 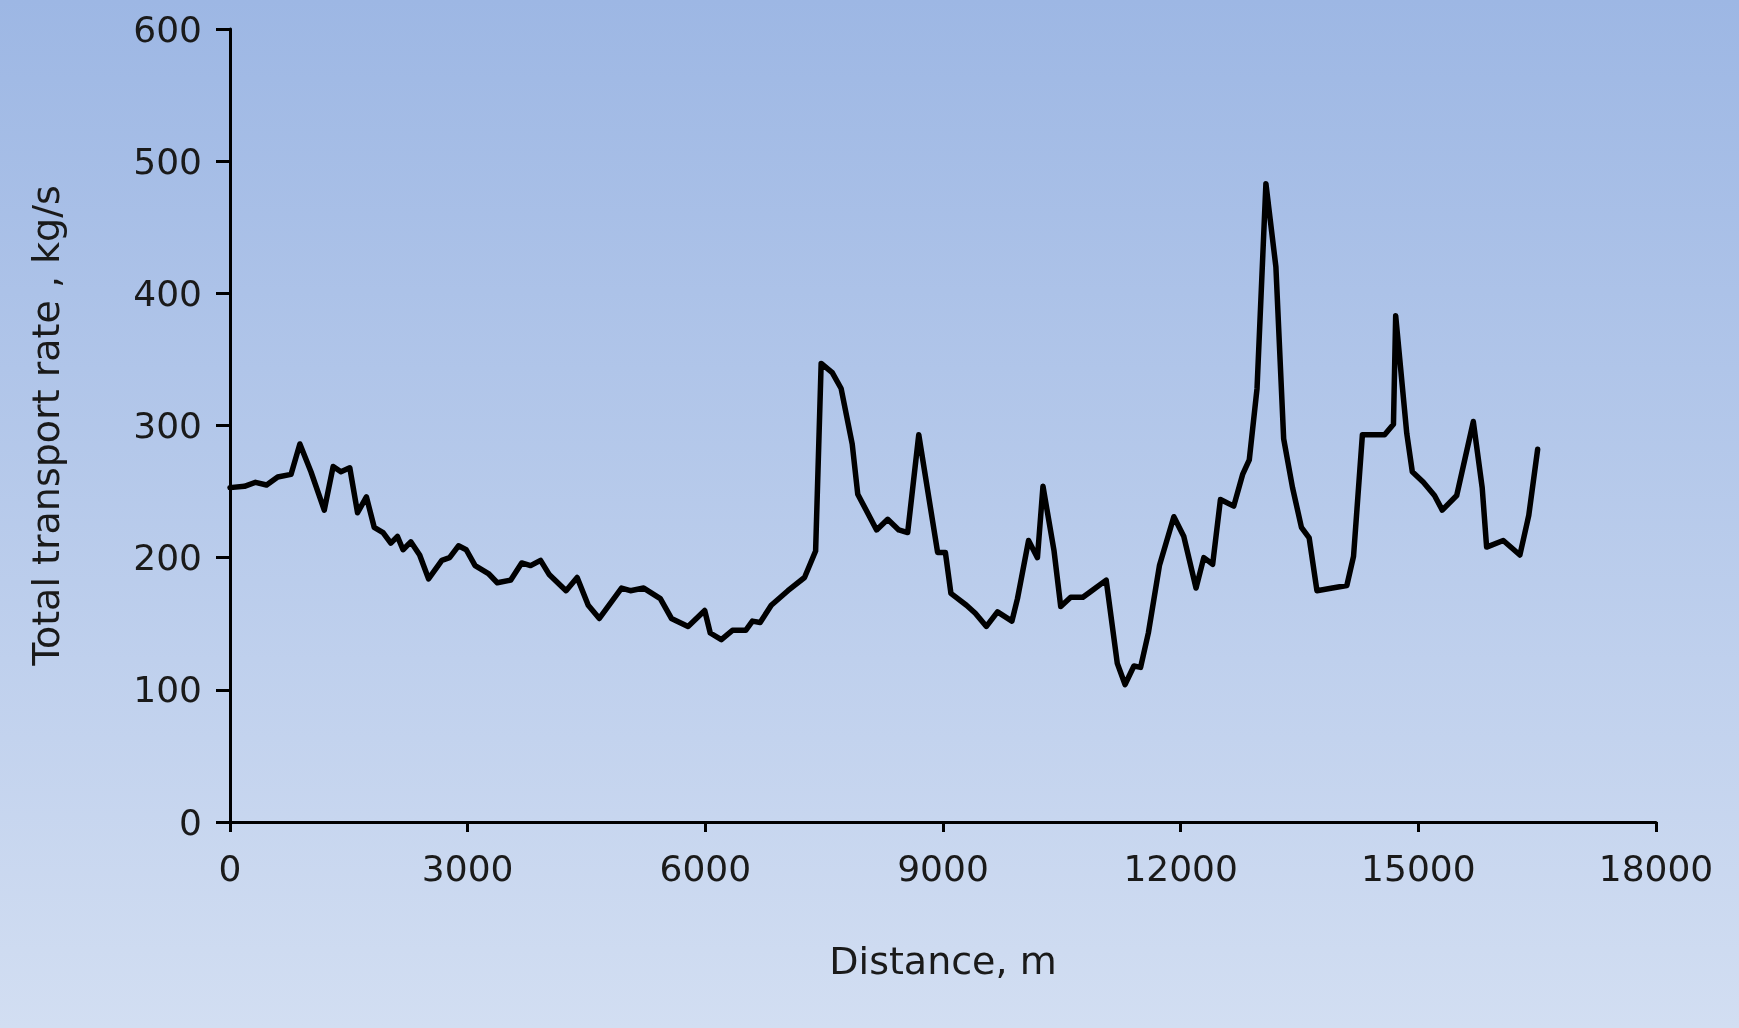 What do you see at coordinates (167, 29) in the screenshot?
I see `y-tick-label: 600` at bounding box center [167, 29].